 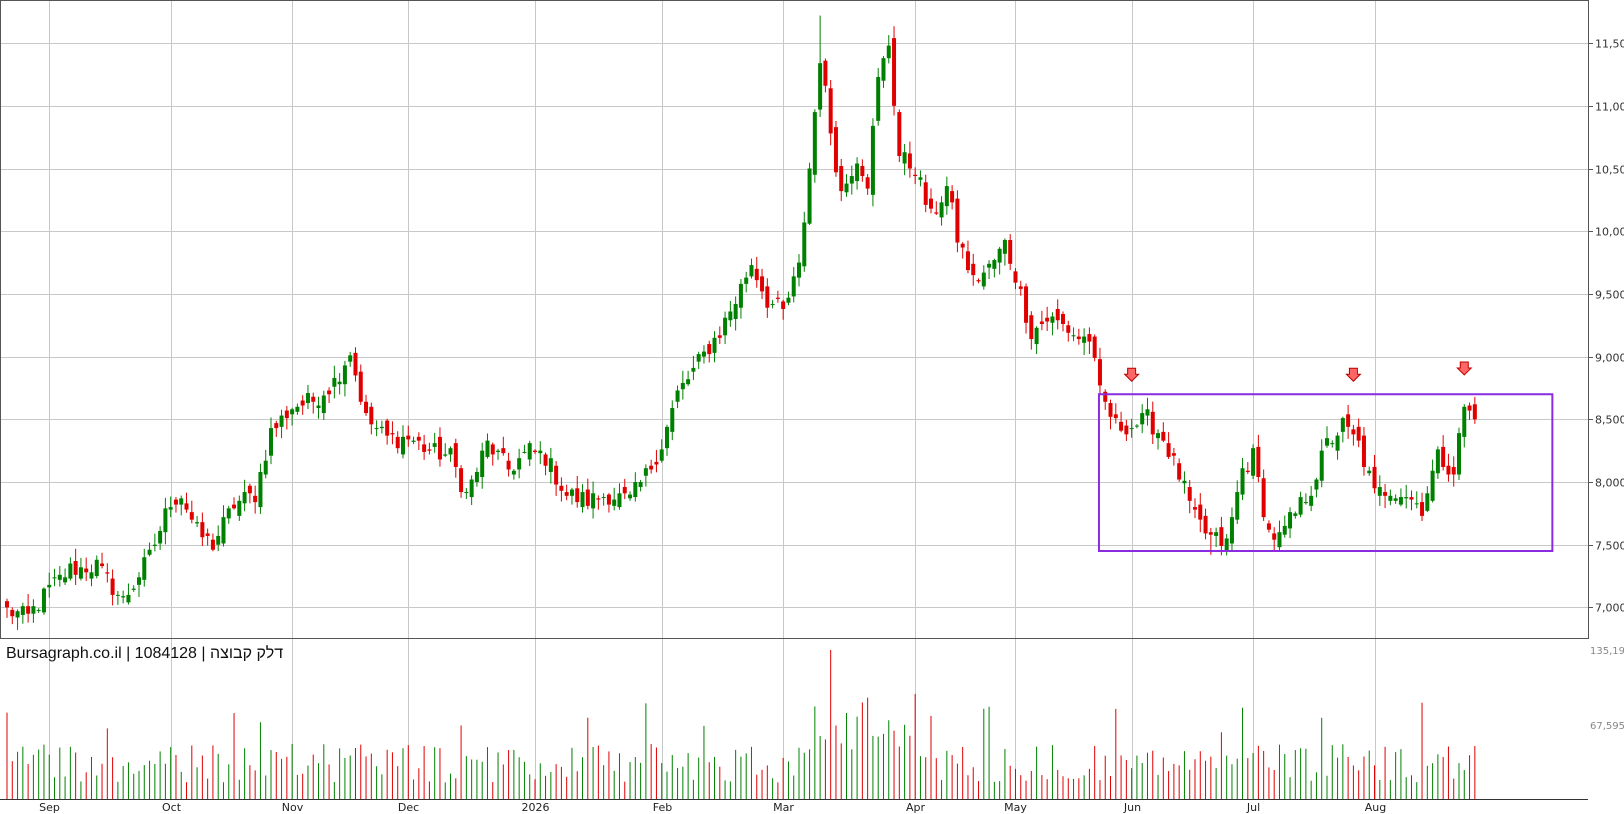 I want to click on price-tick-label: 9,000, so click(x=1609, y=358).